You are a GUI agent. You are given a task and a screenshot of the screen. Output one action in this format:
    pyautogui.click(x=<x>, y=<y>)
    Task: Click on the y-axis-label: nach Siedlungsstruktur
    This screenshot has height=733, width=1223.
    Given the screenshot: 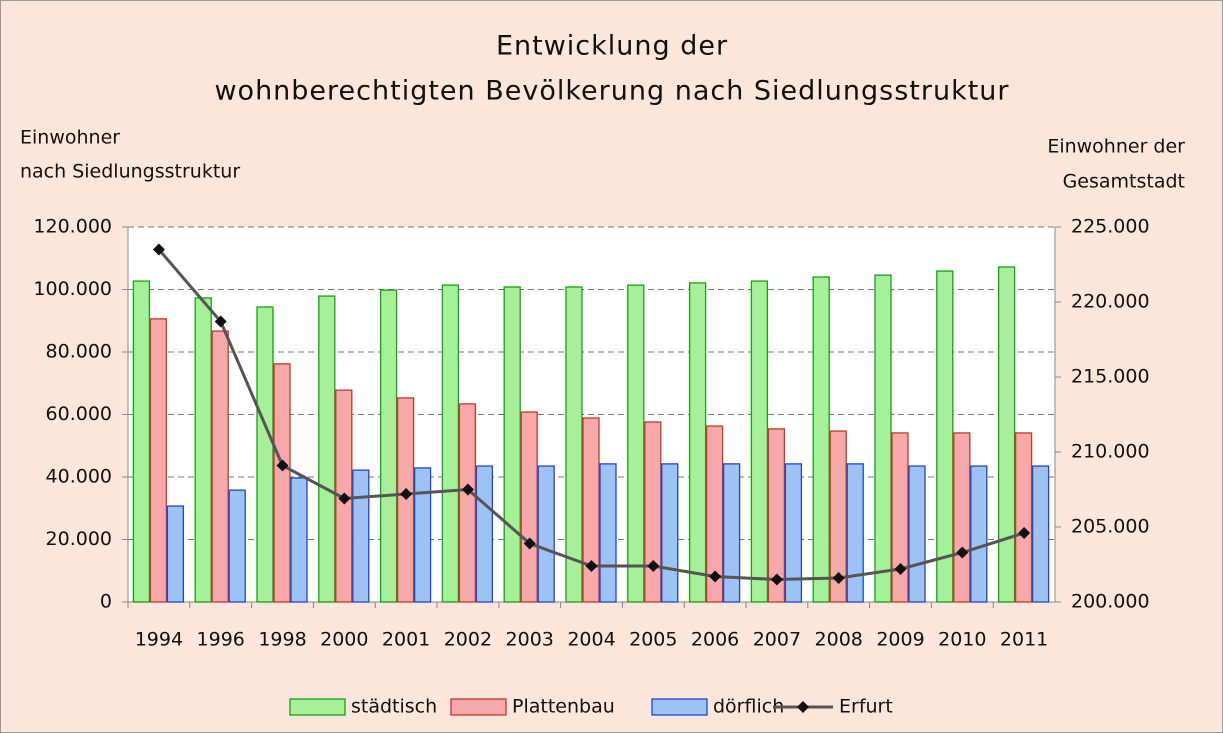 What is the action you would take?
    pyautogui.click(x=130, y=172)
    